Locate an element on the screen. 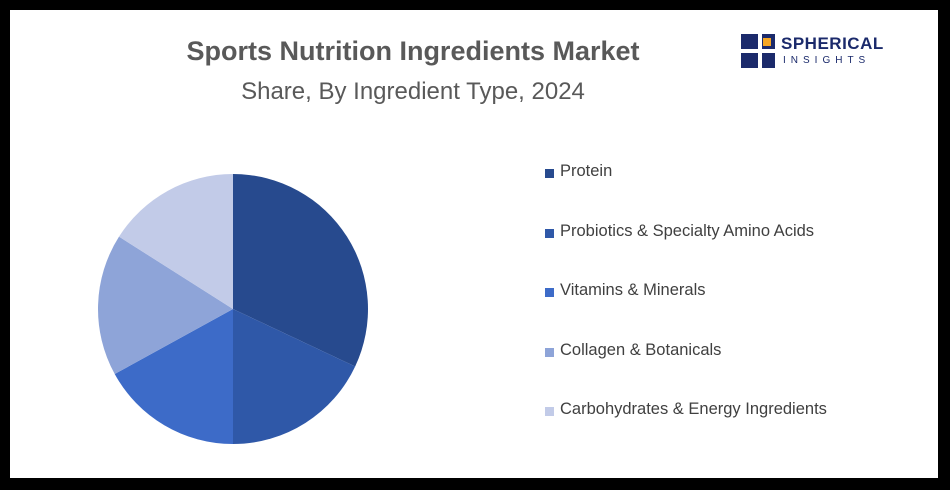  logo-text-primary: SPHERICAL is located at coordinates (832, 43).